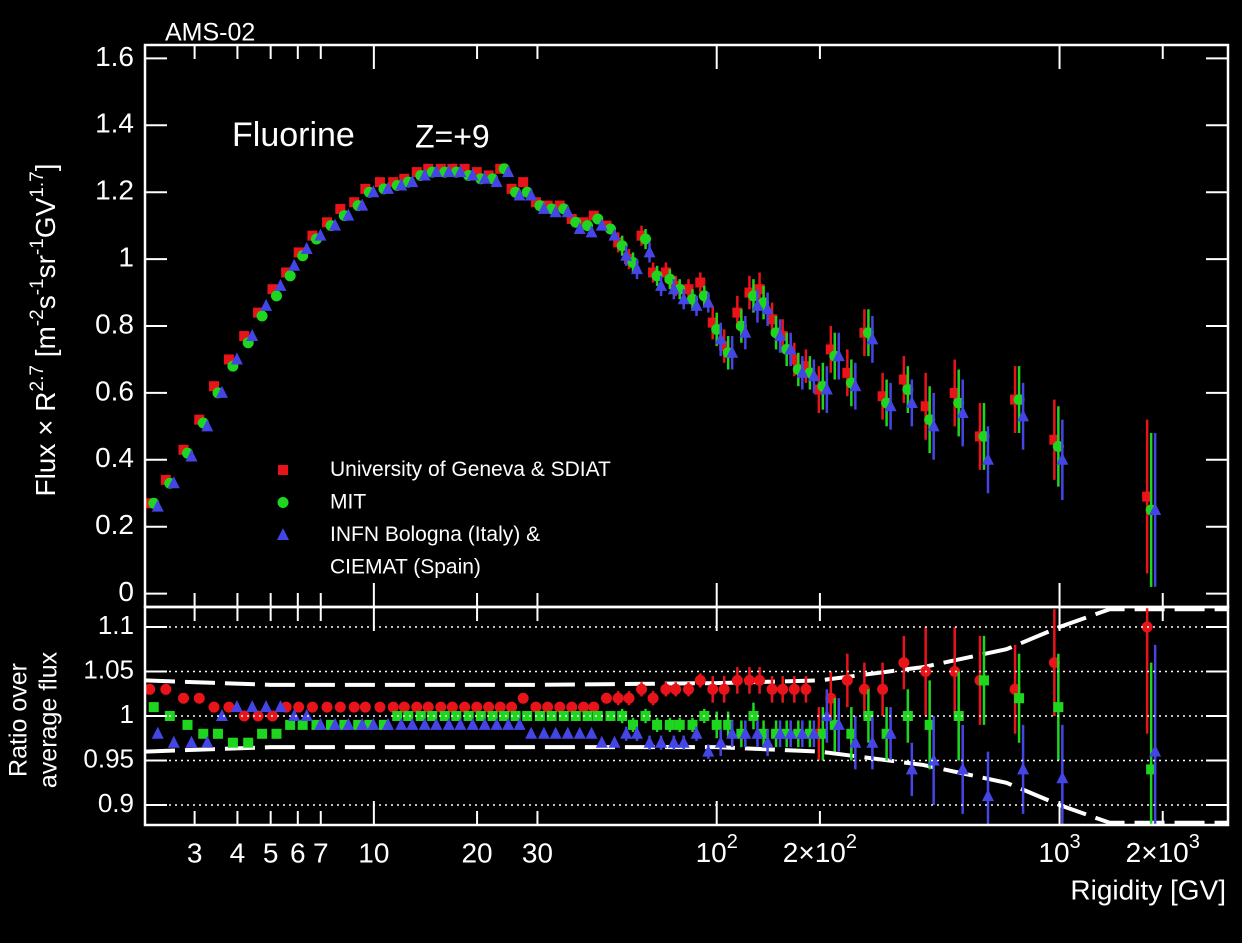 This screenshot has height=943, width=1242. I want to click on y-tick-label: 0.4, so click(114, 457).